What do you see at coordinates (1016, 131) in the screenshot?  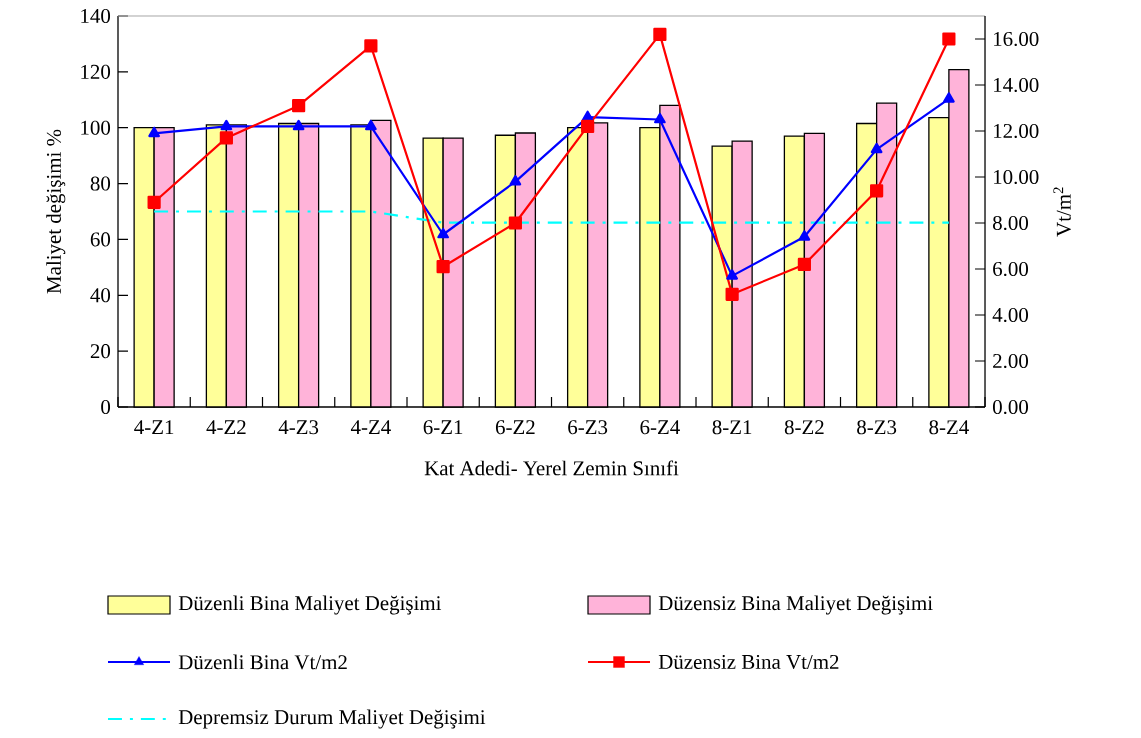 I see `y2-tick-label: 12.00` at bounding box center [1016, 131].